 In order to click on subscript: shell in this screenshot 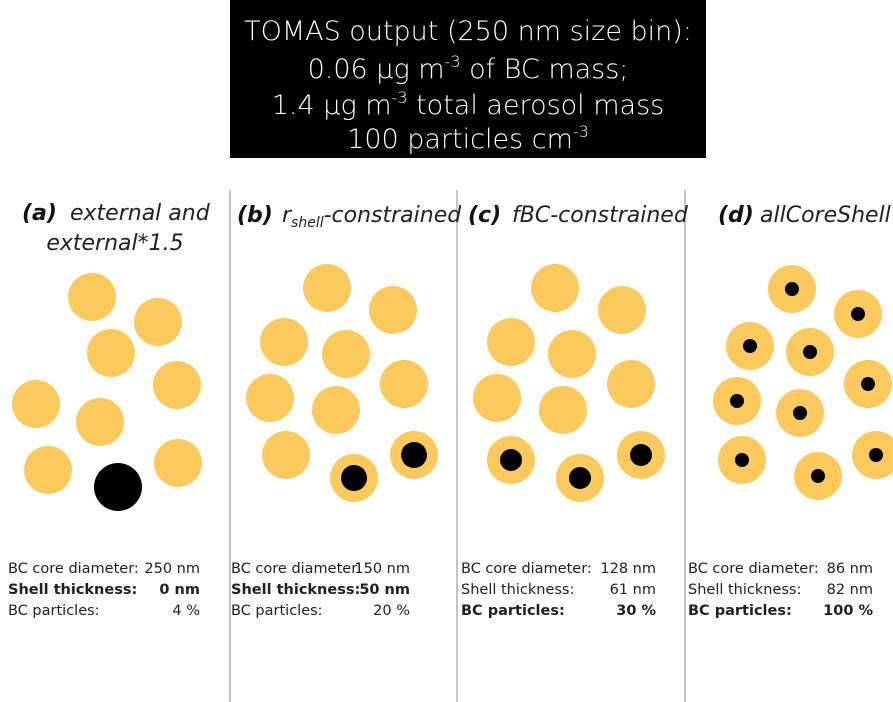, I will do `click(307, 223)`.